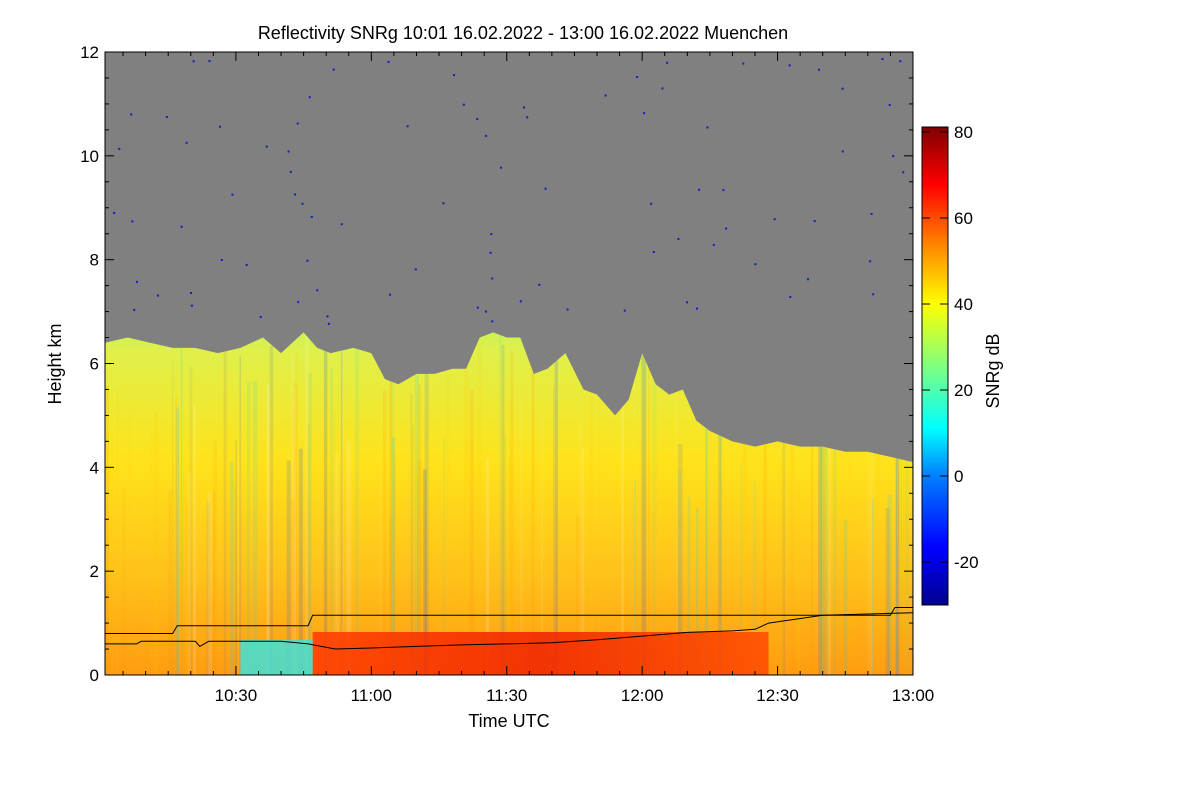 The width and height of the screenshot is (1200, 800). Describe the element at coordinates (55, 363) in the screenshot. I see `y-axis-label: Height km` at that location.